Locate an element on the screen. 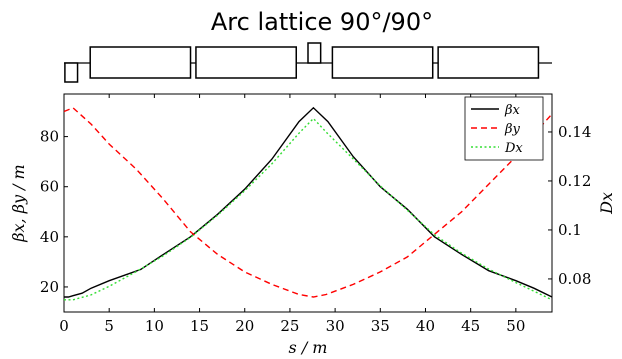  x-tick-label: 15 is located at coordinates (199, 326).